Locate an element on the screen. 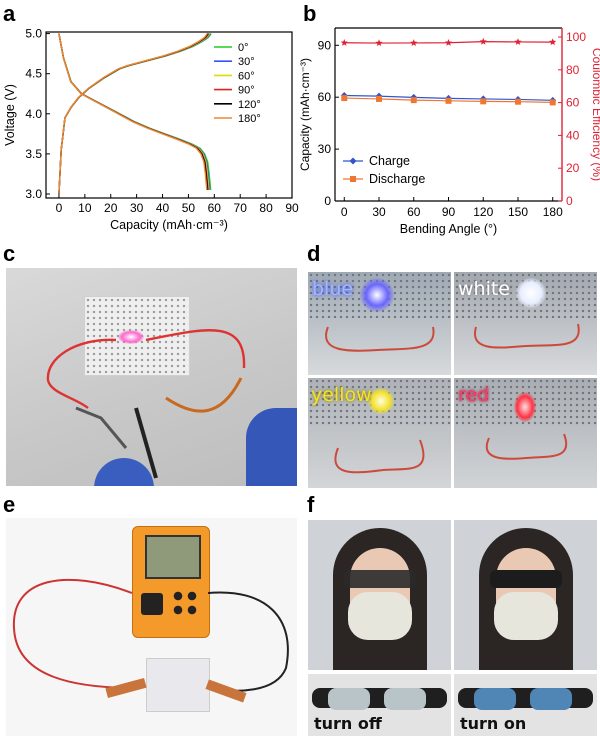 The image size is (600, 739). x-axis-label-a: Capacity (mAh·cm⁻³) is located at coordinates (169, 225).